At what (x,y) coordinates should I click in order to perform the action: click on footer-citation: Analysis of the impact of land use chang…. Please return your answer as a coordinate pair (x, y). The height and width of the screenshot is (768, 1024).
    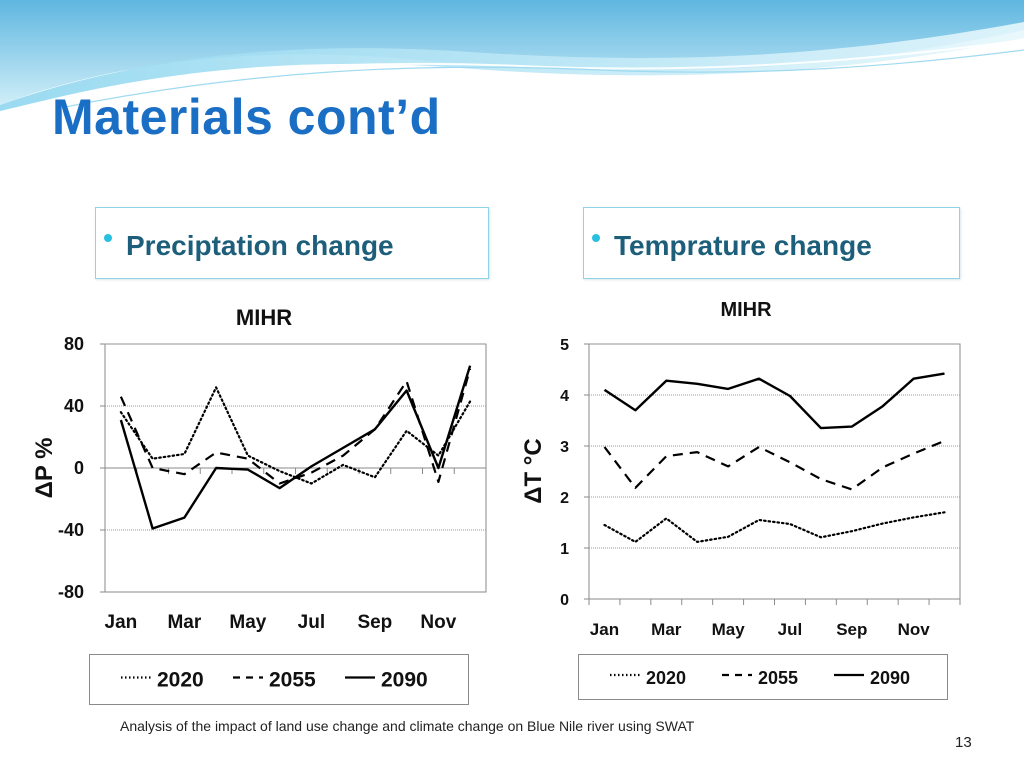
    Looking at the image, I should click on (407, 726).